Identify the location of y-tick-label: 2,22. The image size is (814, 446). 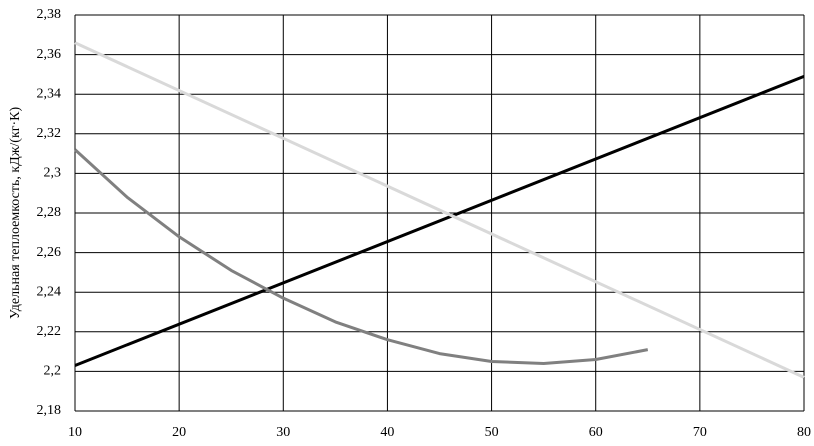
(49, 331).